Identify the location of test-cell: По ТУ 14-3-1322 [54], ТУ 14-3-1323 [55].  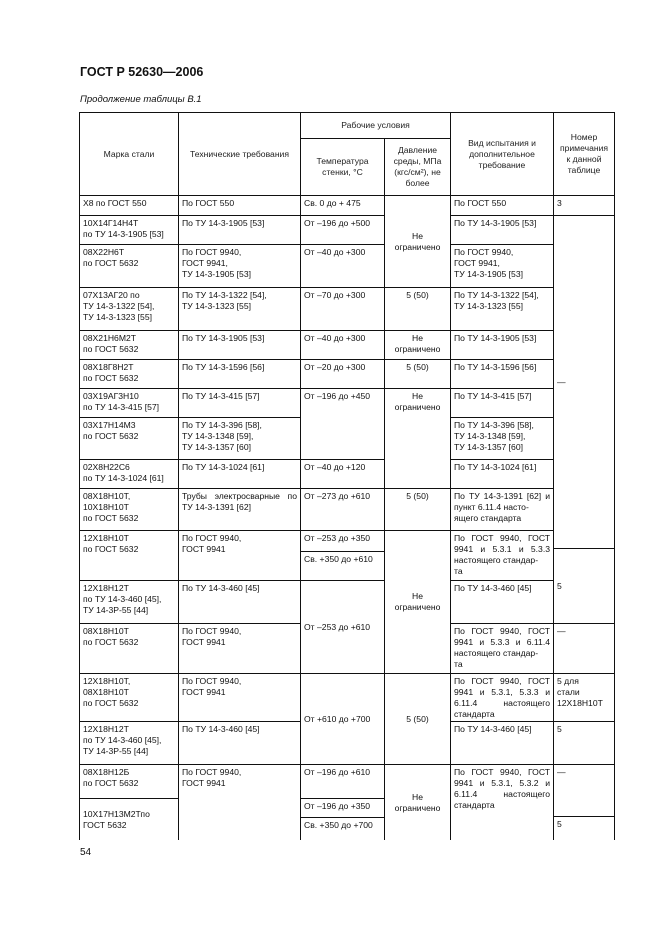
(502, 309).